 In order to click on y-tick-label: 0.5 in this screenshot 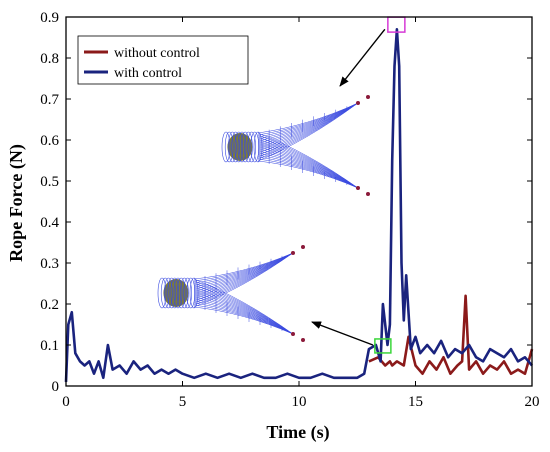, I will do `click(49, 182)`.